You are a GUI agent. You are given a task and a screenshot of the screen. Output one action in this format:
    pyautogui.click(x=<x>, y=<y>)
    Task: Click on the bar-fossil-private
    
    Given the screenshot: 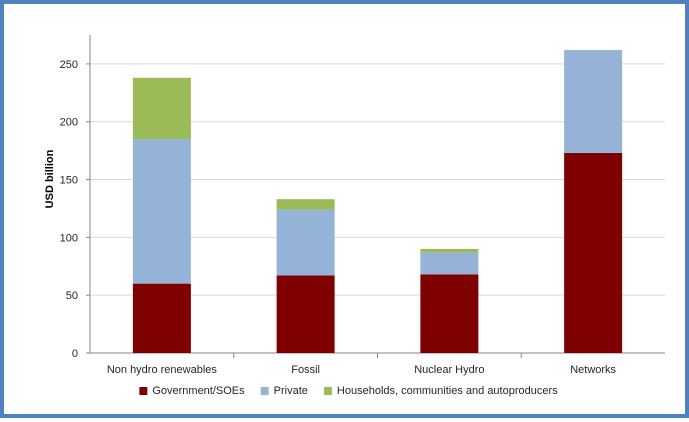 What is the action you would take?
    pyautogui.click(x=305, y=242)
    